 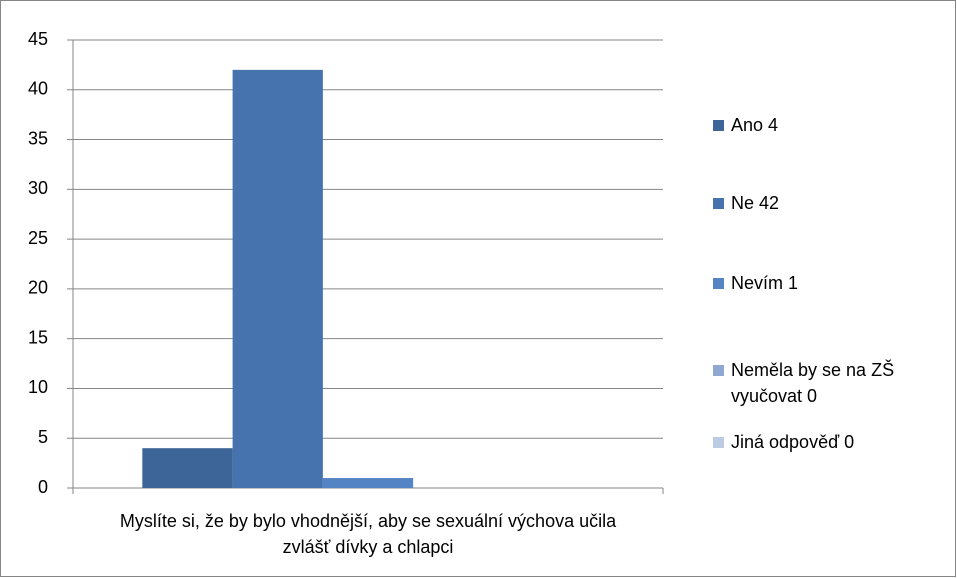 I want to click on y-tick-label: 0, so click(x=43, y=487).